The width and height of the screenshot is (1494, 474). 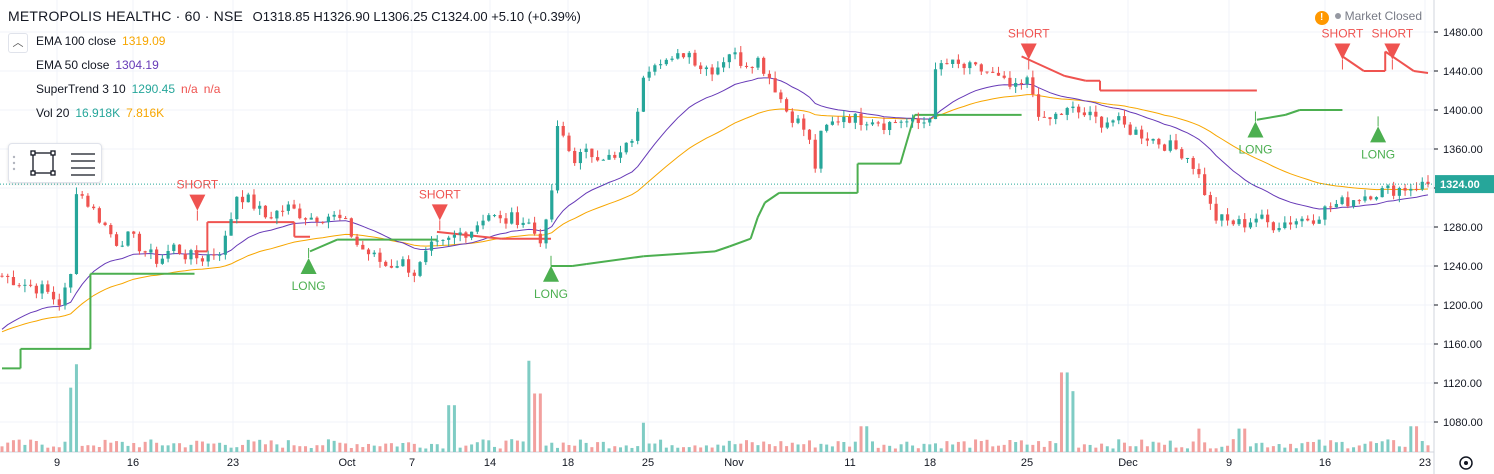 What do you see at coordinates (1425, 463) in the screenshot?
I see `x-tick-label: 23` at bounding box center [1425, 463].